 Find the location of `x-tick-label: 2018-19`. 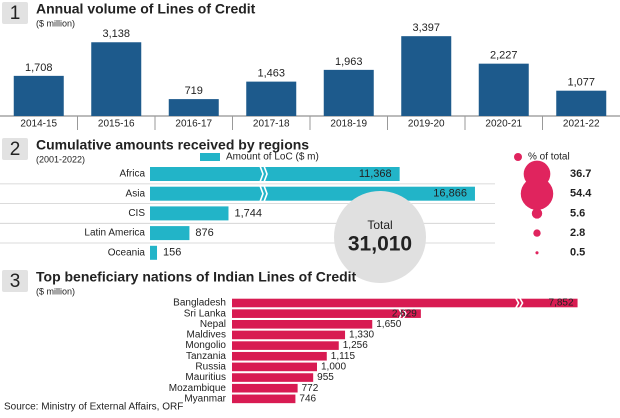

x-tick-label: 2018-19 is located at coordinates (348, 124).